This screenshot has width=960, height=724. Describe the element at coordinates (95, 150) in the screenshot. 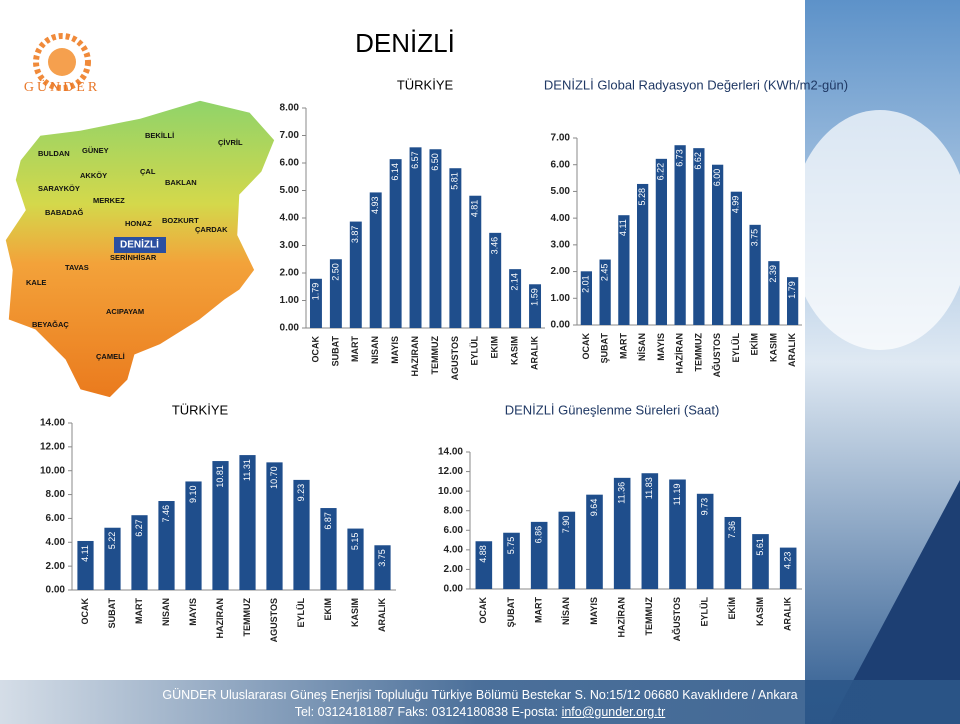

I see `map-label: GÜNEY` at that location.